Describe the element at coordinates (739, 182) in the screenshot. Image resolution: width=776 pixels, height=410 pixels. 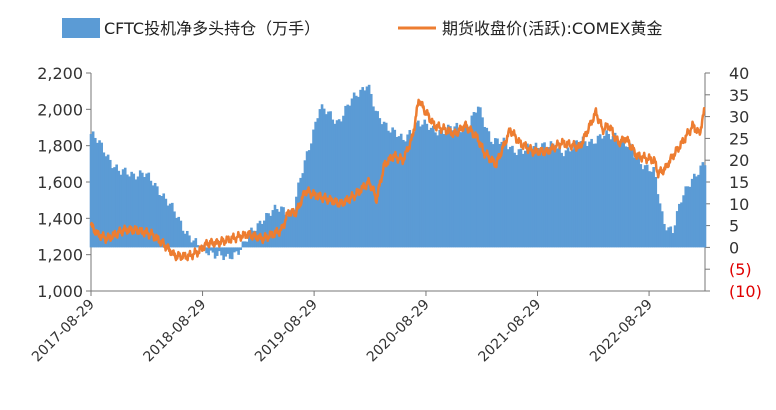
I see `right-tick-label: 15` at that location.